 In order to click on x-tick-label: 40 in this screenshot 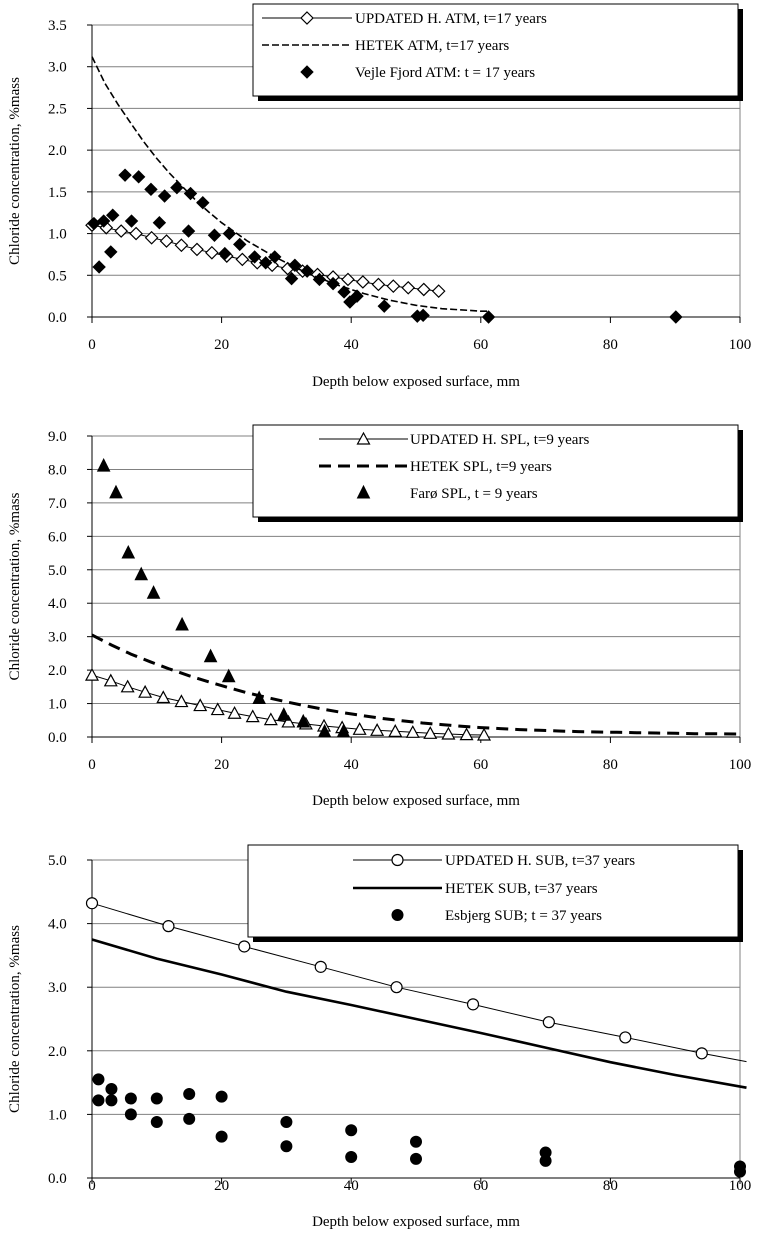, I will do `click(351, 1186)`.